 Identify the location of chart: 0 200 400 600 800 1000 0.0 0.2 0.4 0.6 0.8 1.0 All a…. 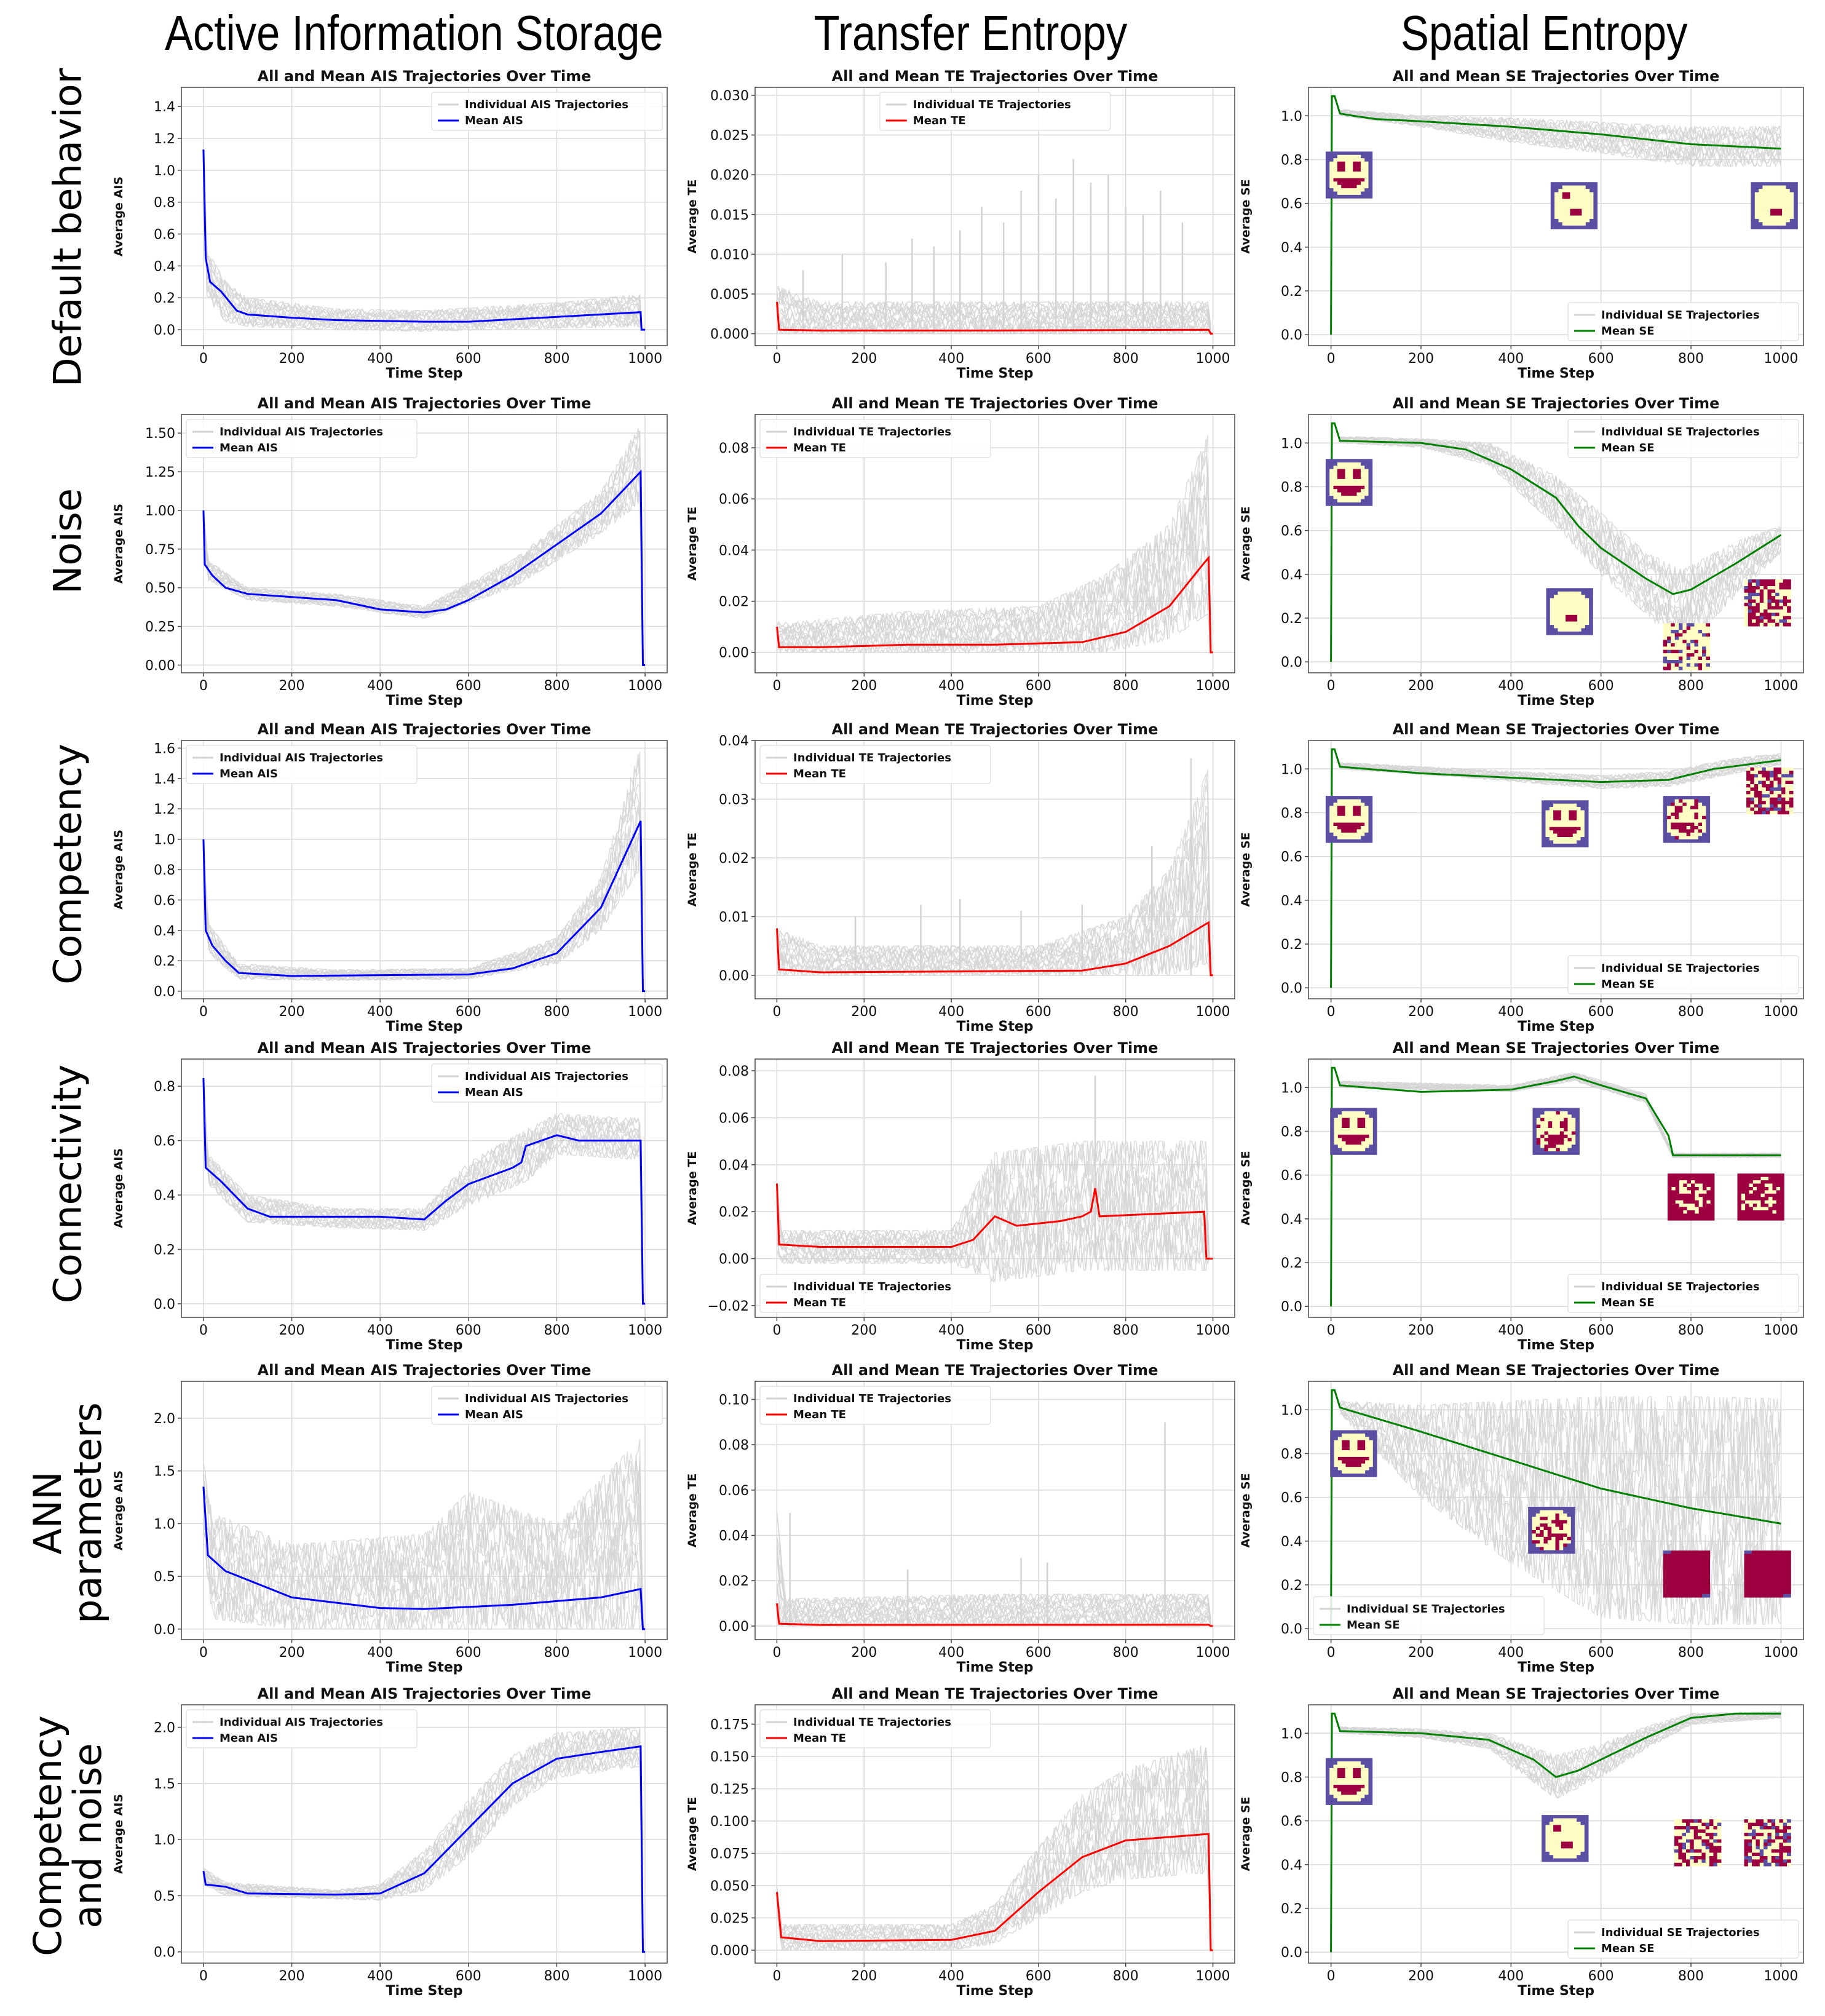
(1521, 1842).